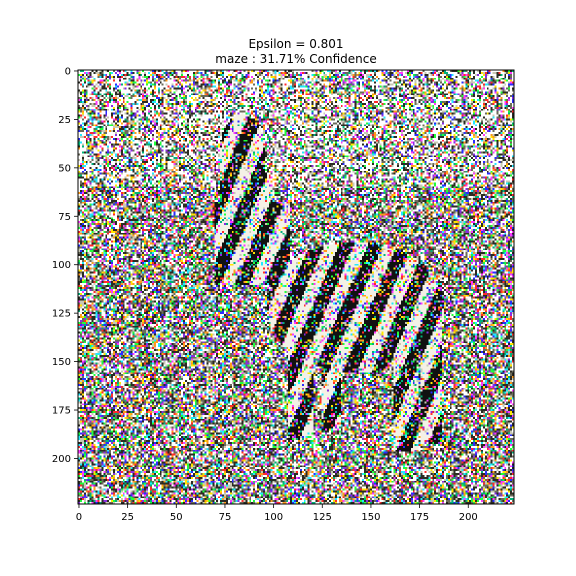 Image resolution: width=576 pixels, height=576 pixels. What do you see at coordinates (468, 517) in the screenshot?
I see `x-tick-label: 200` at bounding box center [468, 517].